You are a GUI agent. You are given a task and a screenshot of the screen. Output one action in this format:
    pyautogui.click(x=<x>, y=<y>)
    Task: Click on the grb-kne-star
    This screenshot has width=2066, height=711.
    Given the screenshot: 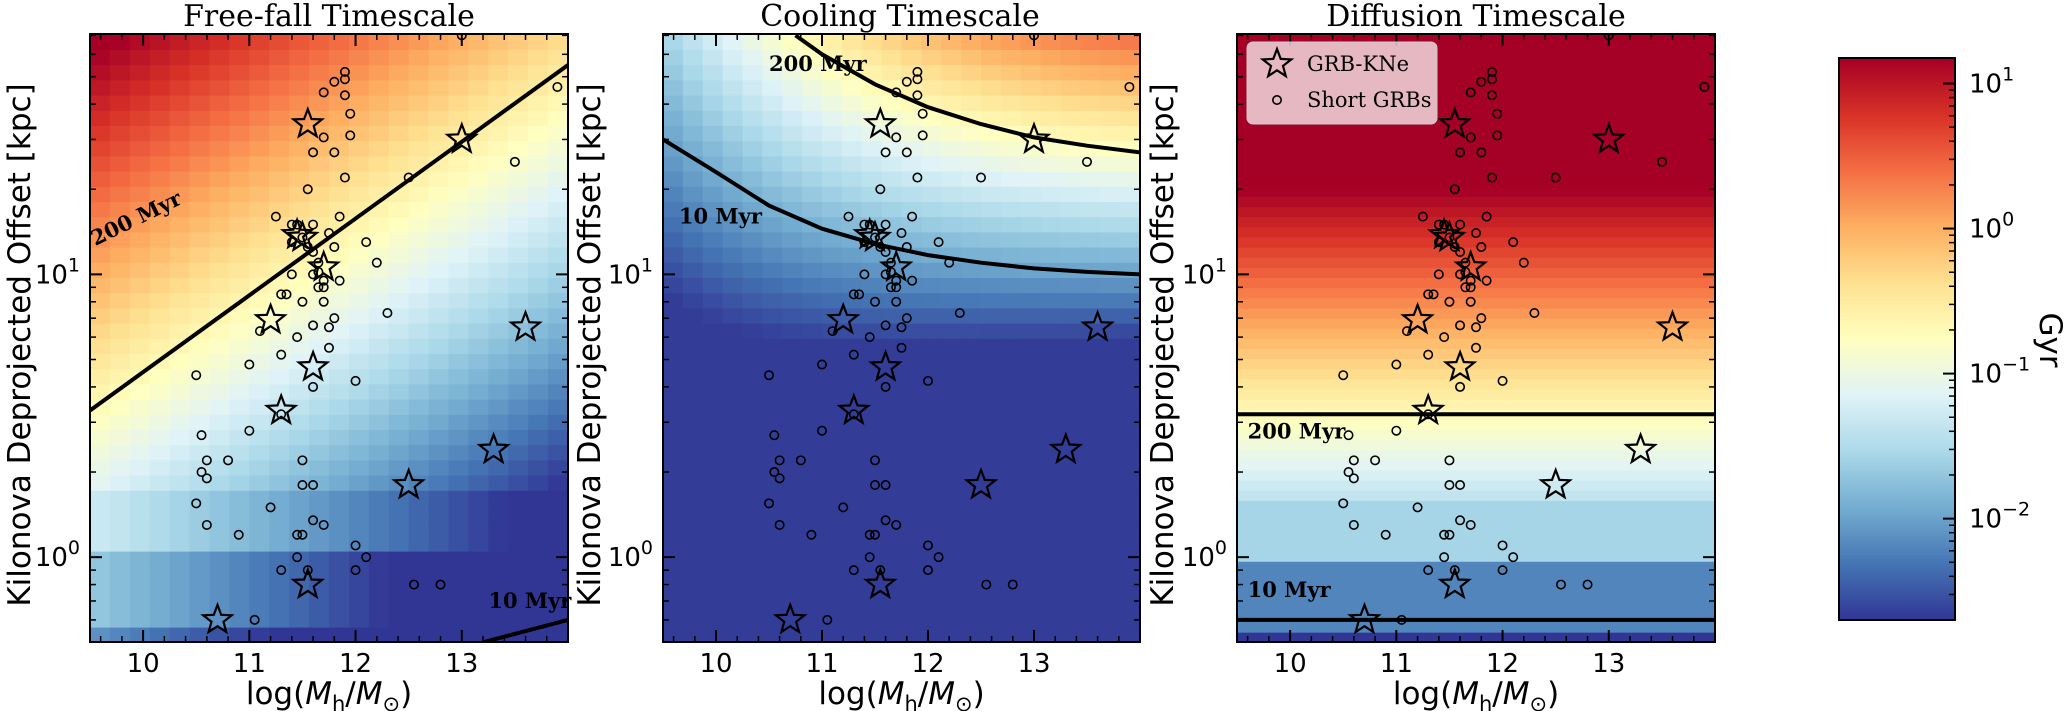 What is the action you would take?
    pyautogui.click(x=1470, y=265)
    